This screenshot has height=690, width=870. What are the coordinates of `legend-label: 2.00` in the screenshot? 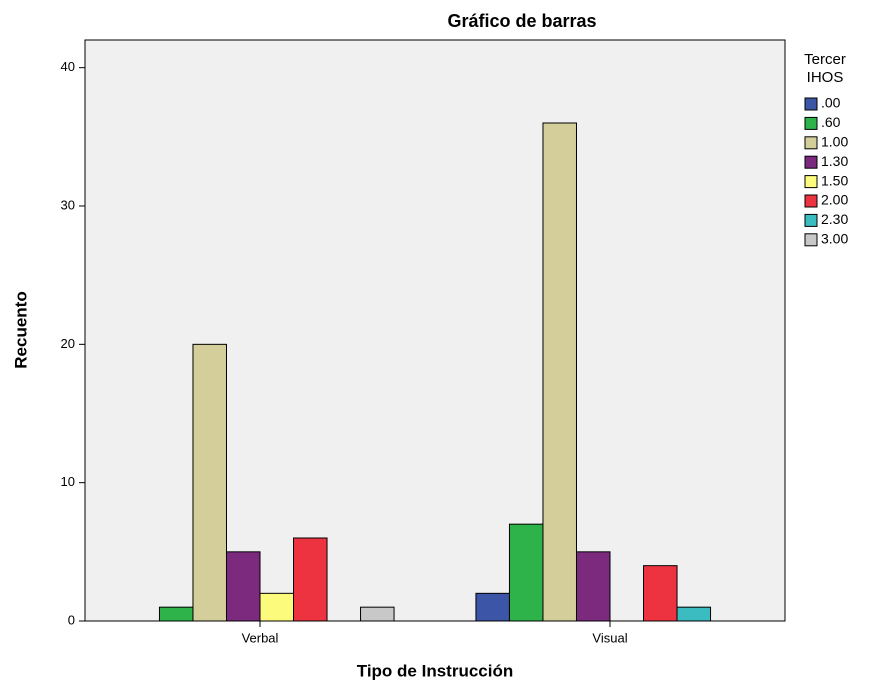 It's located at (834, 200).